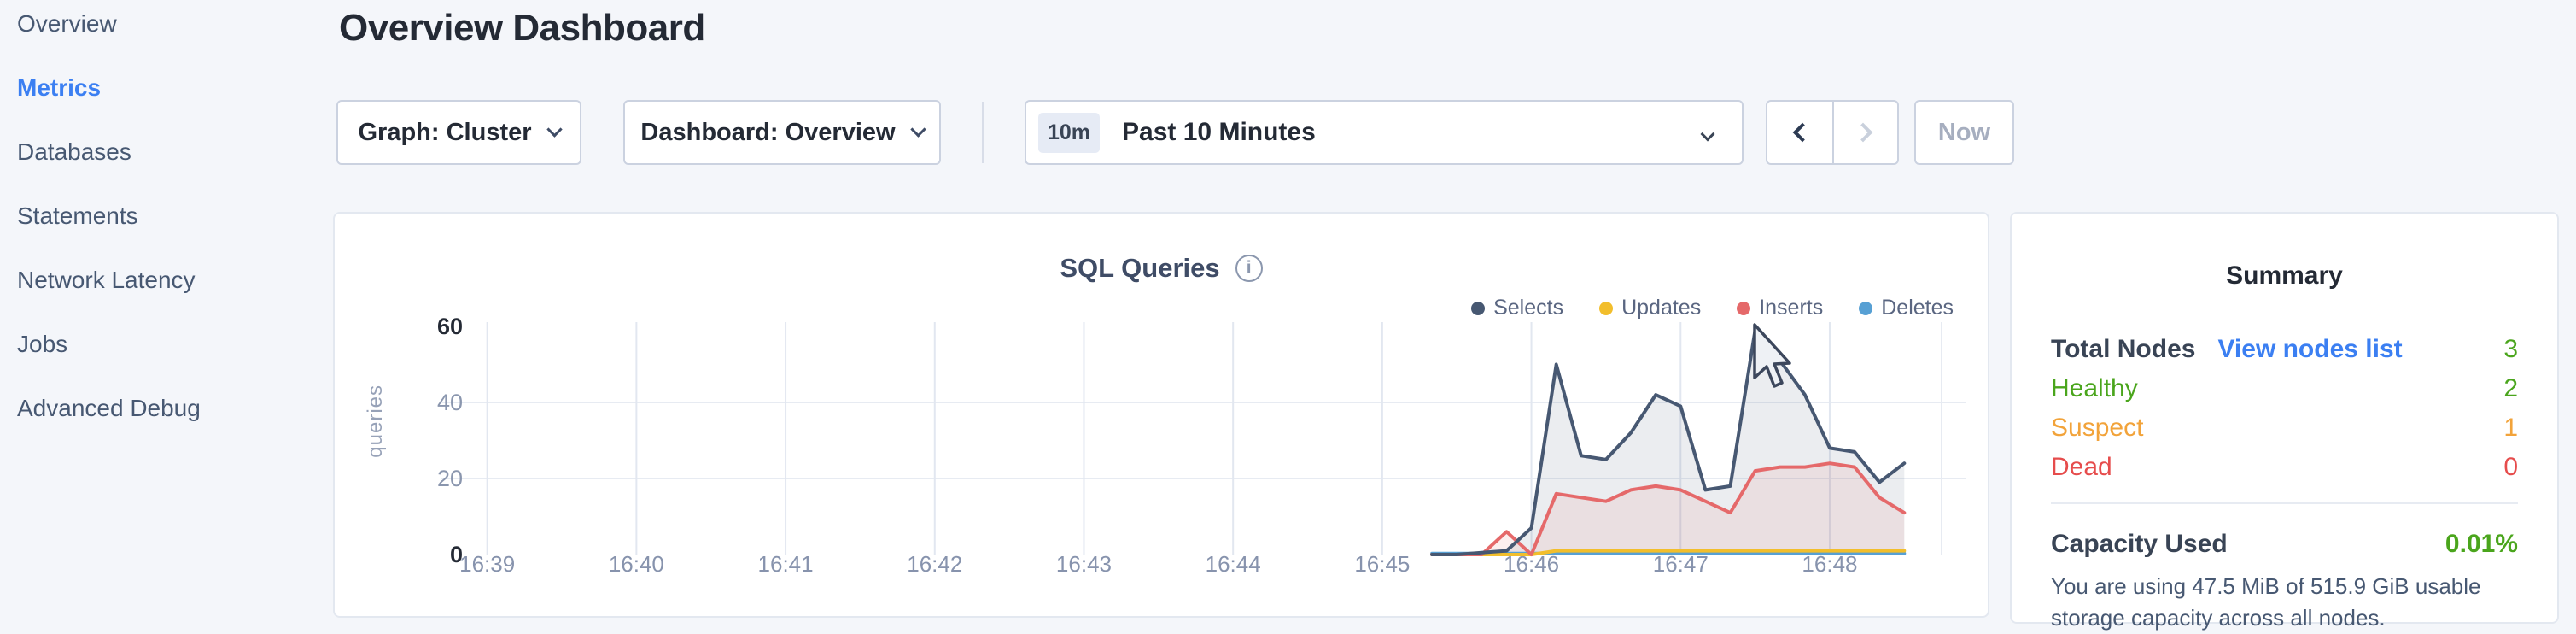  What do you see at coordinates (1661, 308) in the screenshot?
I see `legend-label: Updates` at bounding box center [1661, 308].